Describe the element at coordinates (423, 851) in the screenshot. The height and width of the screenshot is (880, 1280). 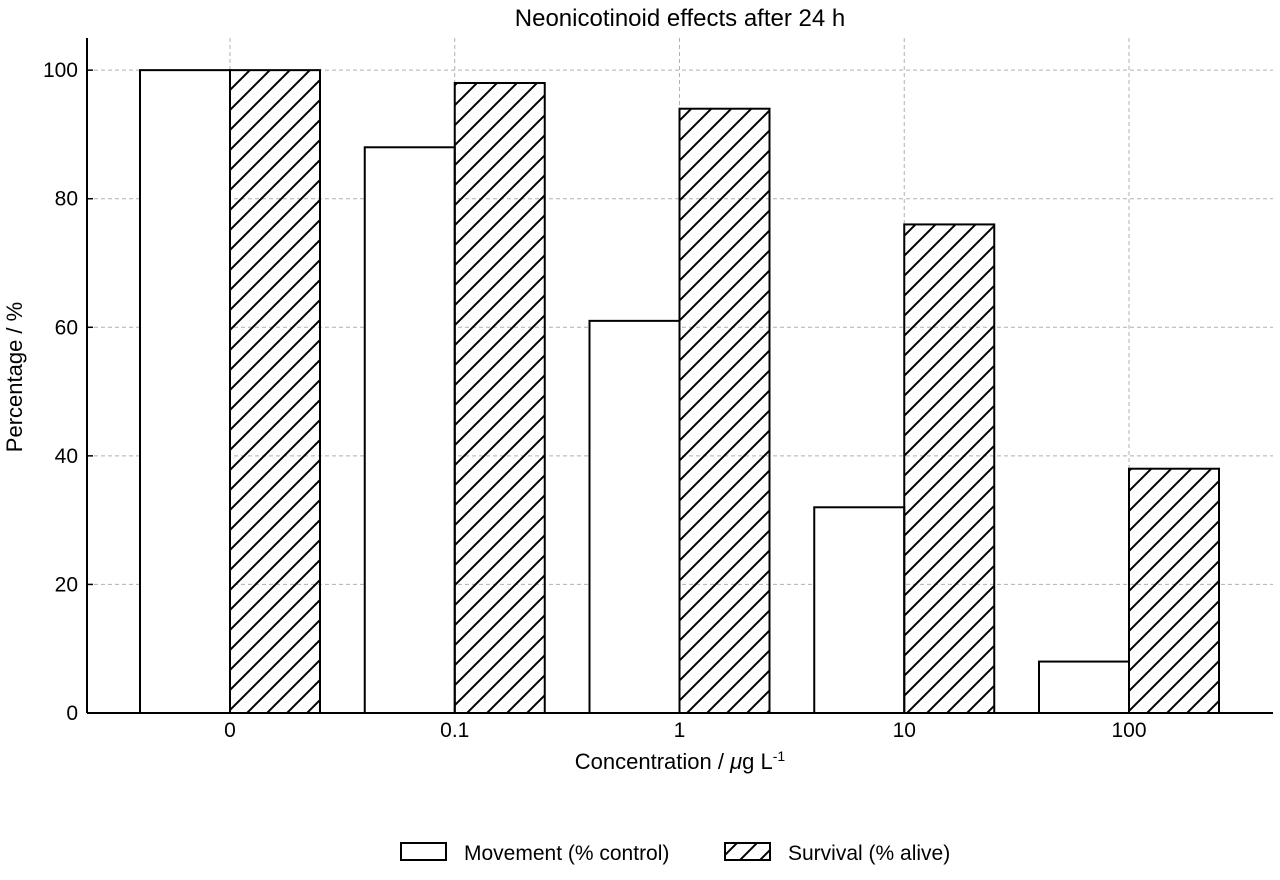
I see `legend-swatch-movement` at that location.